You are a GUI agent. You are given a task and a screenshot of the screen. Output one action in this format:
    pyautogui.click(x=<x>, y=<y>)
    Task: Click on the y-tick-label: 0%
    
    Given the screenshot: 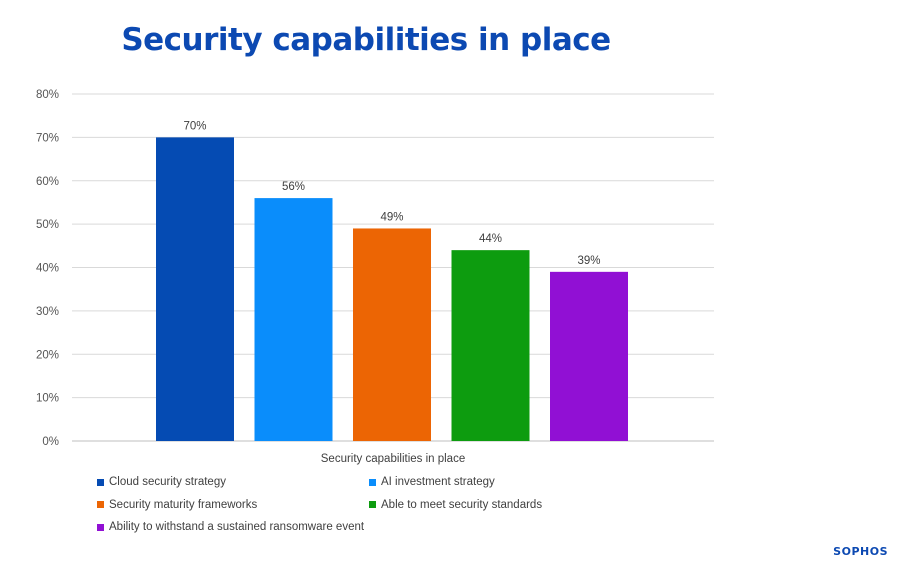 What is the action you would take?
    pyautogui.click(x=50, y=442)
    